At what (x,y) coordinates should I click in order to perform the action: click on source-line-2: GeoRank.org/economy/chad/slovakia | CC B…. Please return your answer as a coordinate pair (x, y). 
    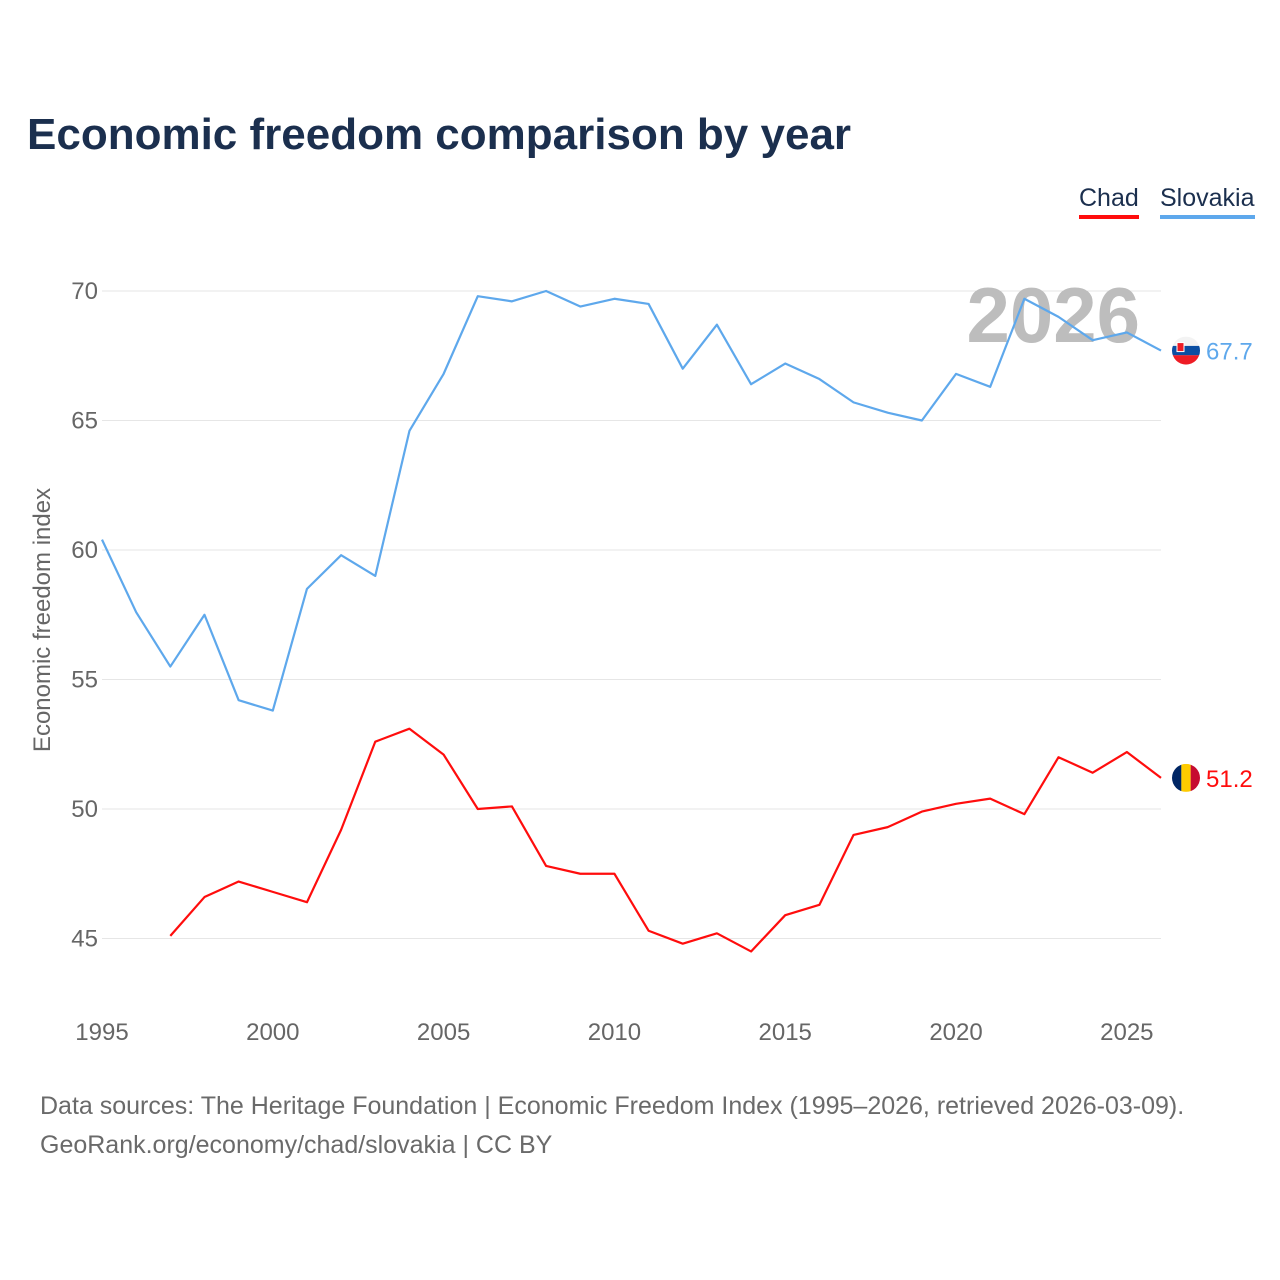
    Looking at the image, I should click on (296, 1145).